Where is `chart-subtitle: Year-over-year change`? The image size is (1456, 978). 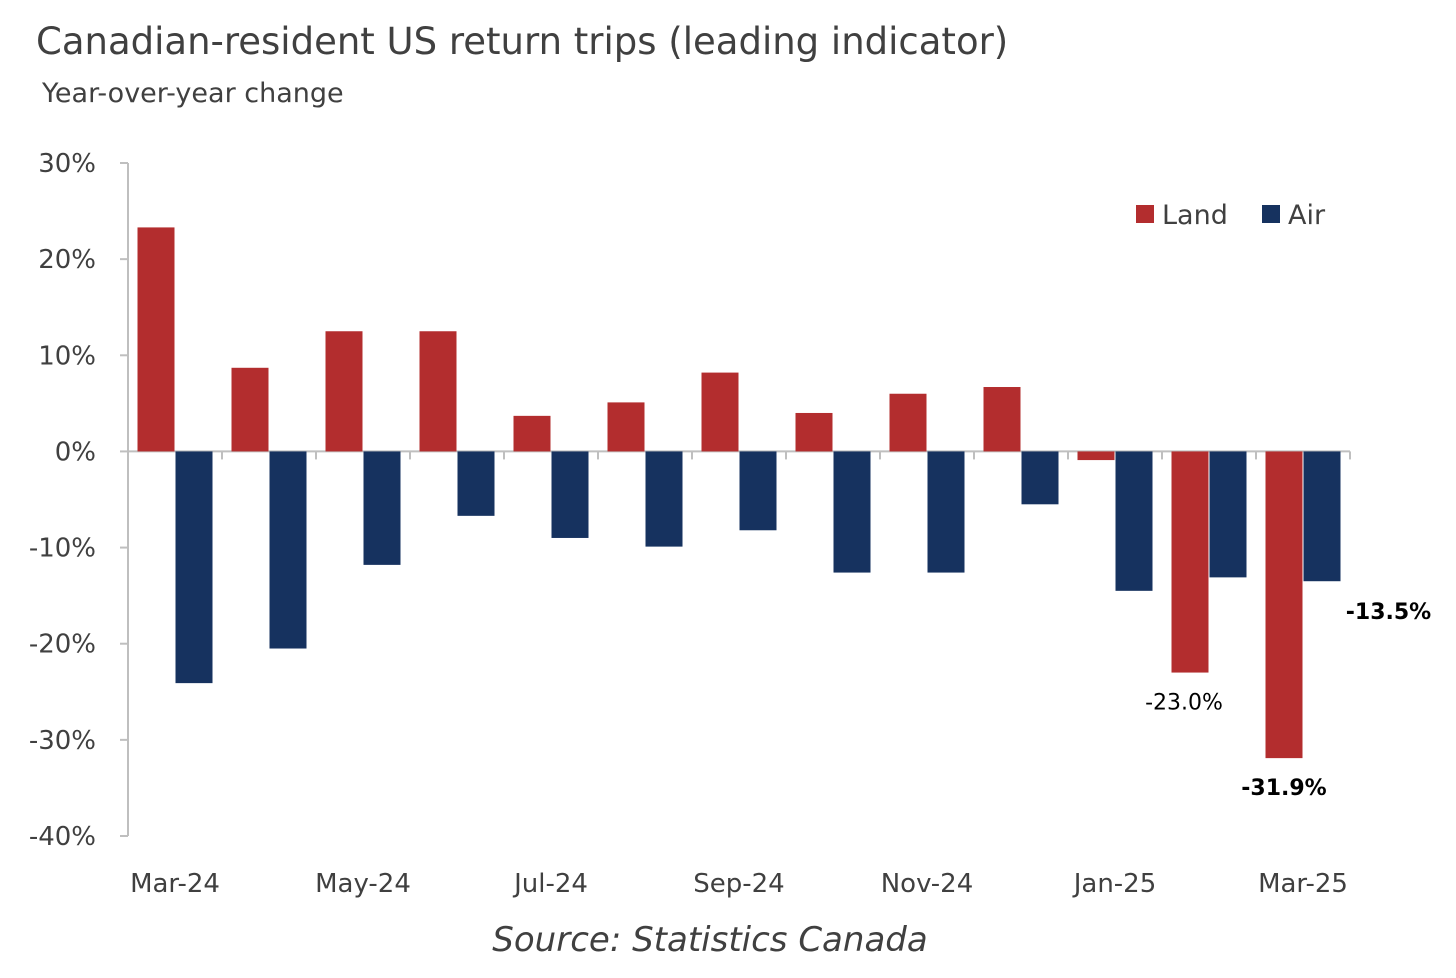 chart-subtitle: Year-over-year change is located at coordinates (193, 93).